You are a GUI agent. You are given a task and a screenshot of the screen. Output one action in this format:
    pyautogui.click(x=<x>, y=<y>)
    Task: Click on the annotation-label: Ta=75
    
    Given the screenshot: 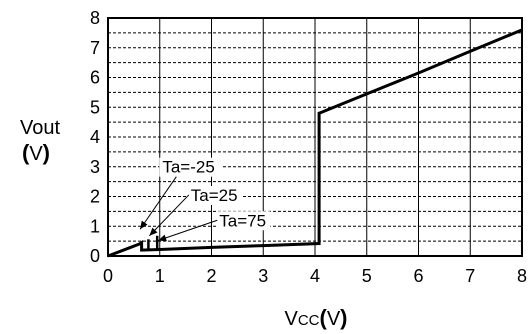 What is the action you would take?
    pyautogui.click(x=242, y=220)
    